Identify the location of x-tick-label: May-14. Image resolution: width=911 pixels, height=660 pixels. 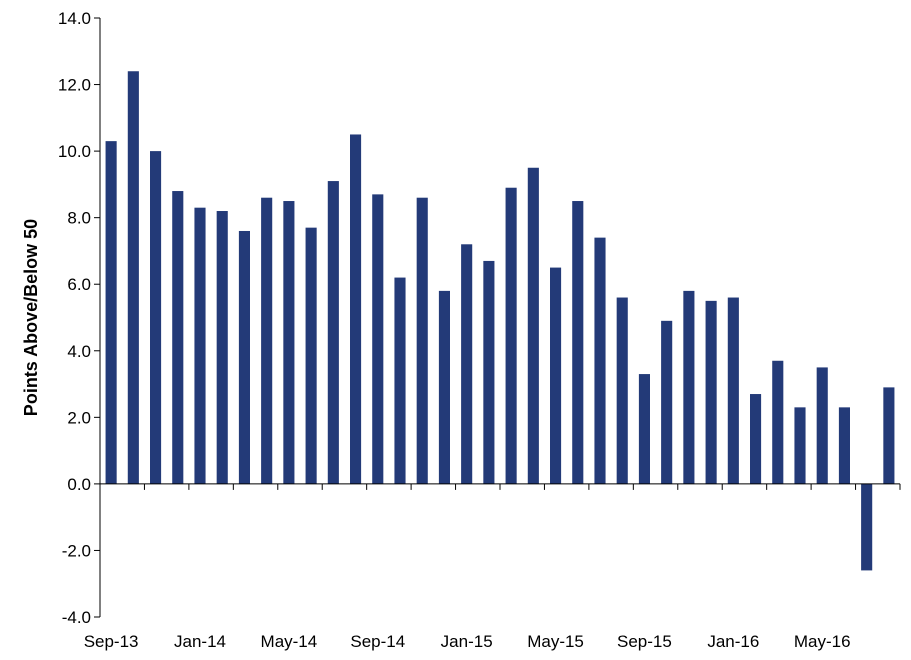
(289, 641).